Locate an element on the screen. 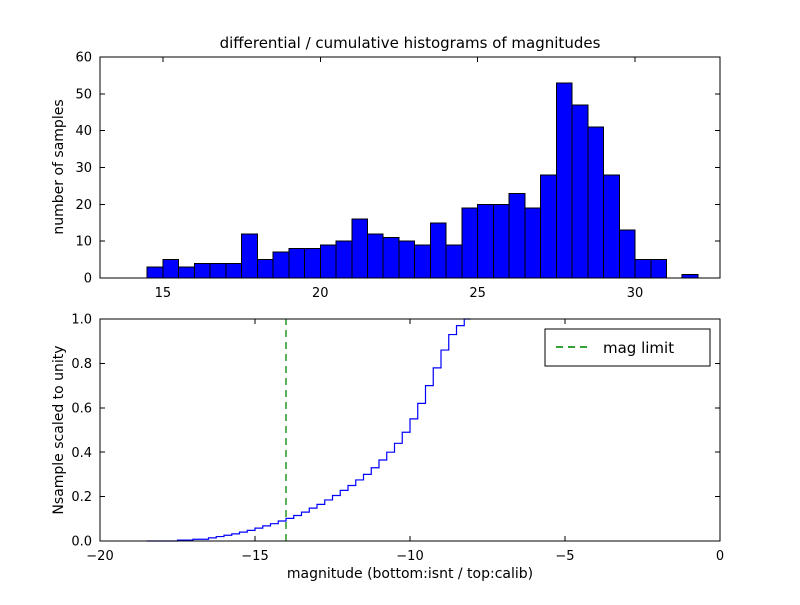 This screenshot has width=800, height=605. y-tick-label: 0.2 is located at coordinates (81, 497).